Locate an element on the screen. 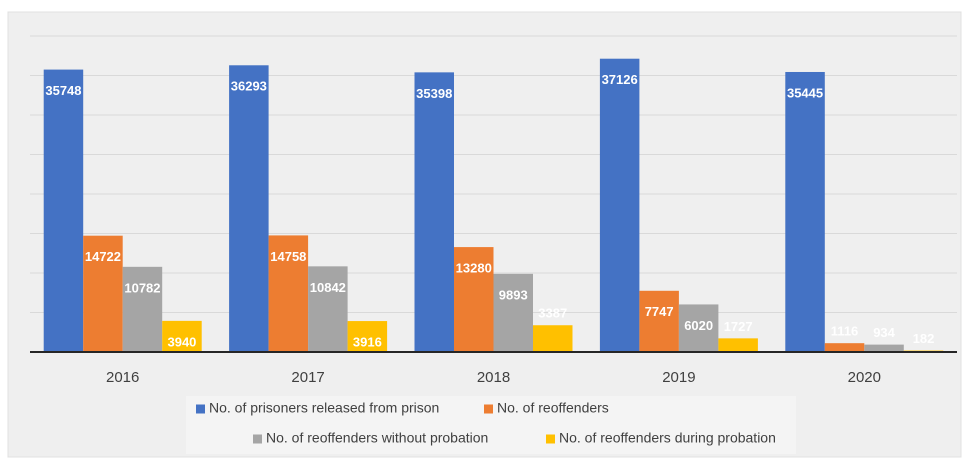 The image size is (969, 459). data-label: 3940 is located at coordinates (181, 341).